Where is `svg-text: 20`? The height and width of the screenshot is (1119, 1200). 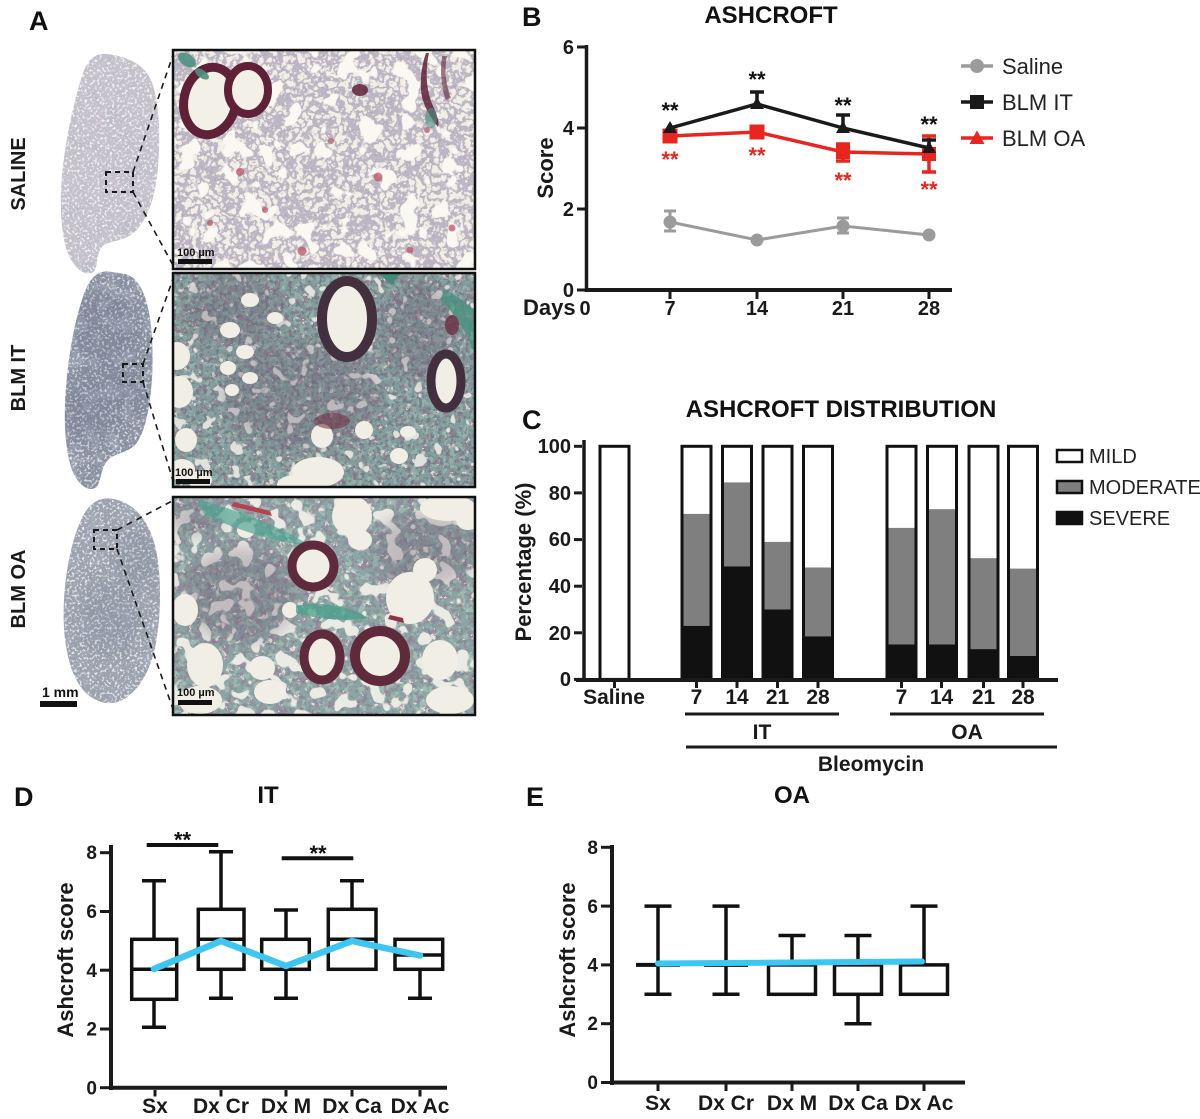
svg-text: 20 is located at coordinates (560, 634).